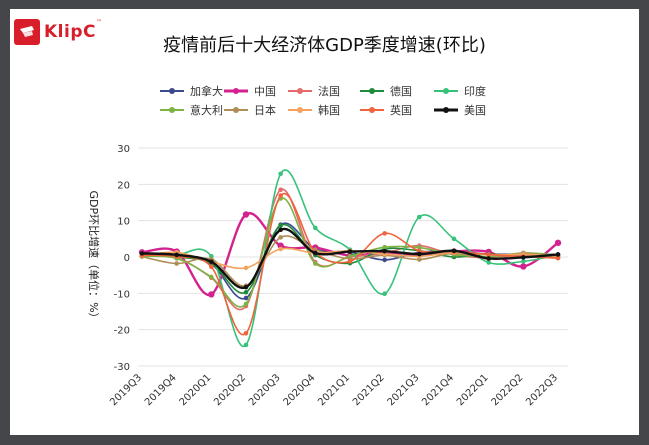  I want to click on klipc-logo-mark-icon, so click(27, 32).